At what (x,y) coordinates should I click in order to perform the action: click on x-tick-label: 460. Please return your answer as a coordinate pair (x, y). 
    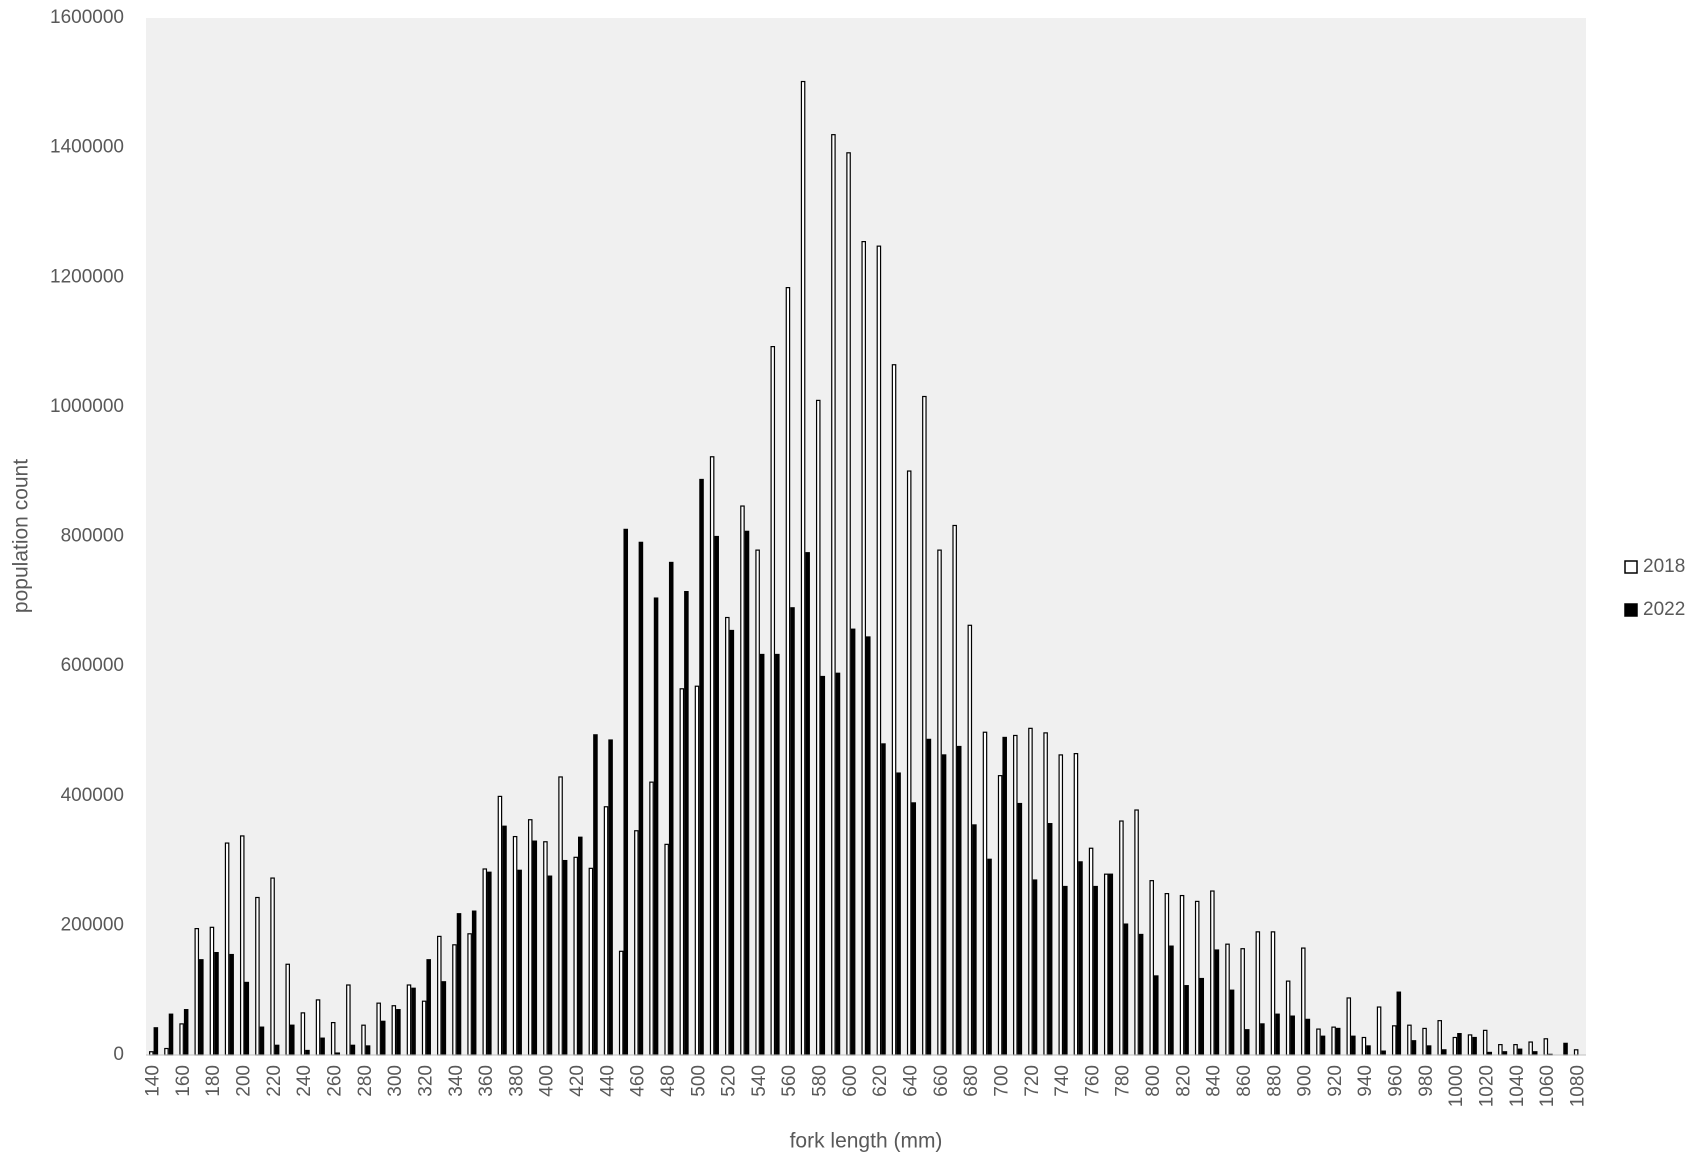
    Looking at the image, I should click on (638, 1081).